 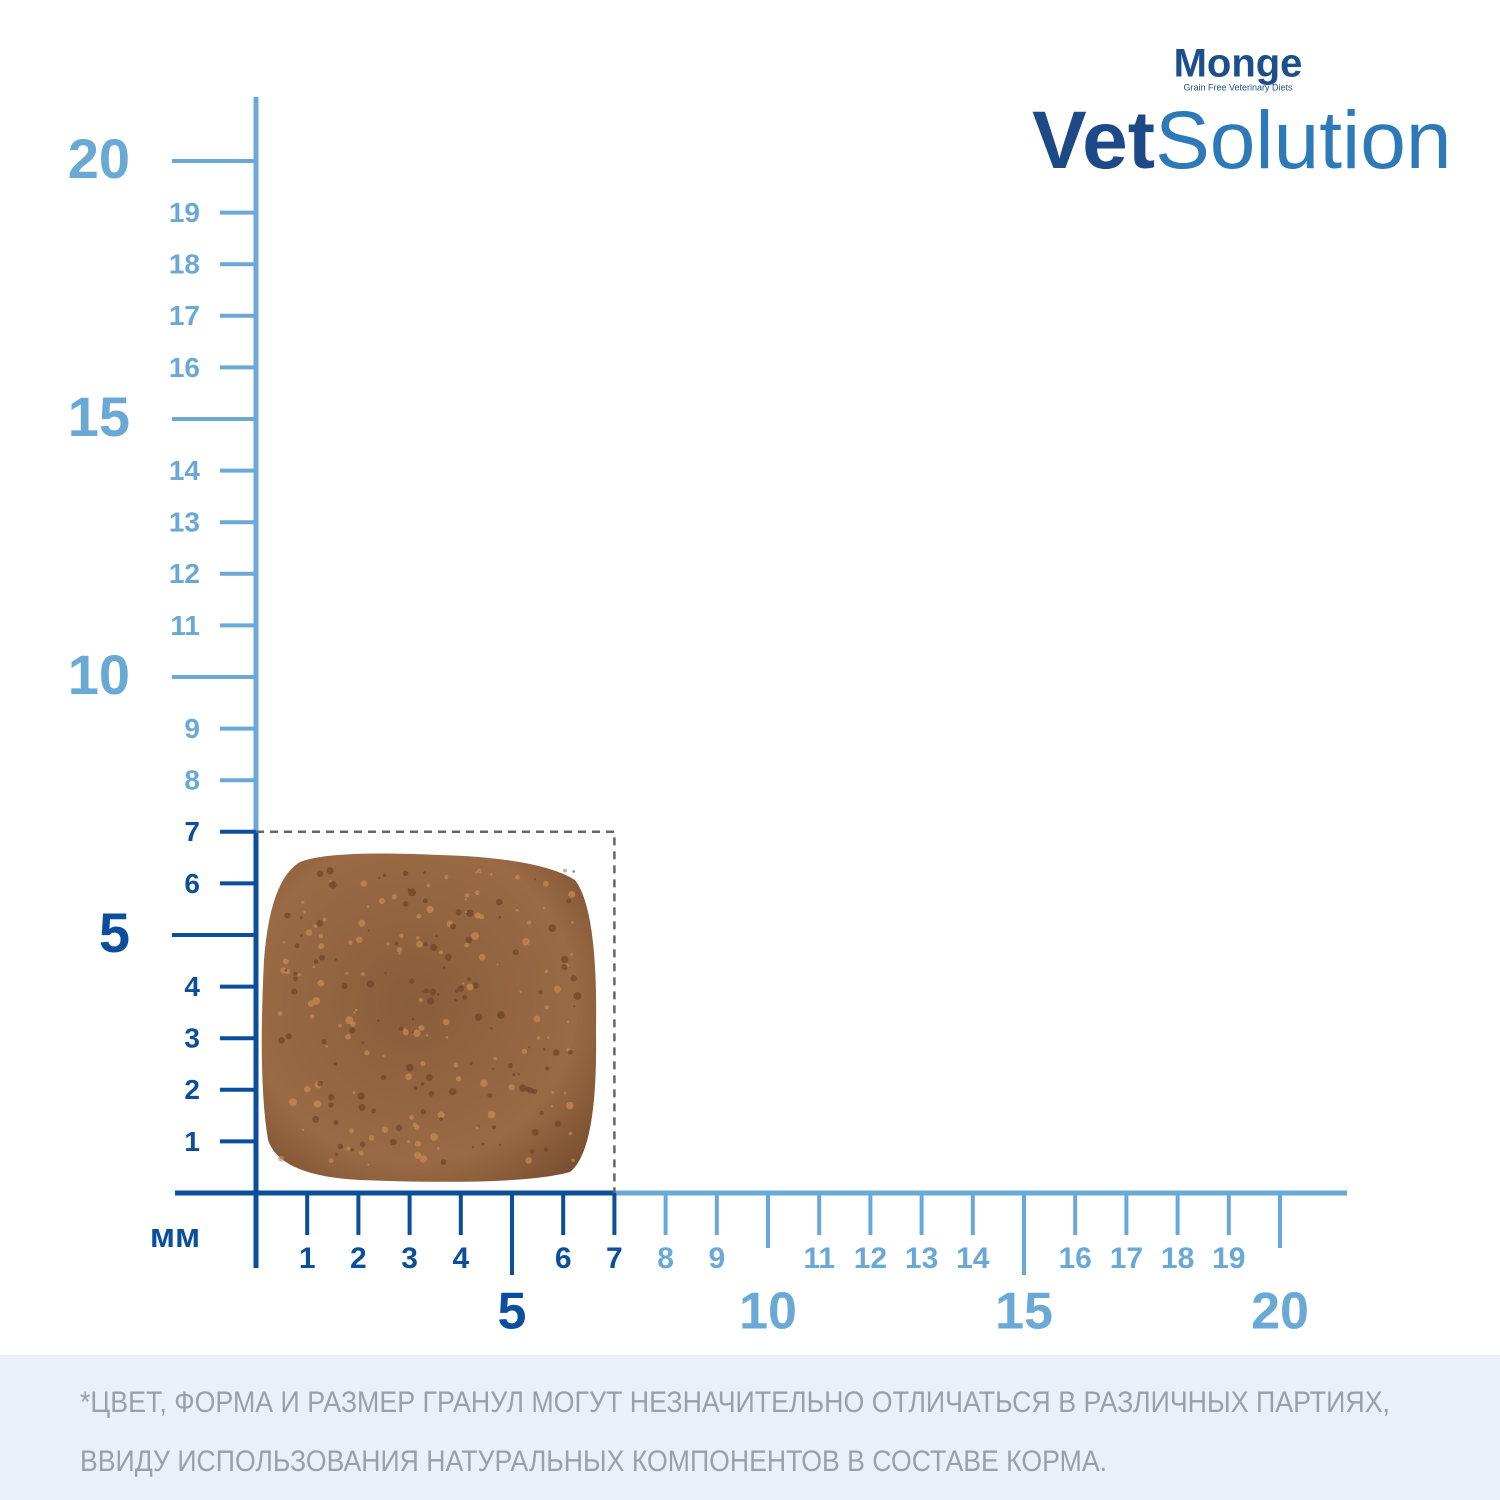 I want to click on y-tick-label: 4, so click(x=192, y=986).